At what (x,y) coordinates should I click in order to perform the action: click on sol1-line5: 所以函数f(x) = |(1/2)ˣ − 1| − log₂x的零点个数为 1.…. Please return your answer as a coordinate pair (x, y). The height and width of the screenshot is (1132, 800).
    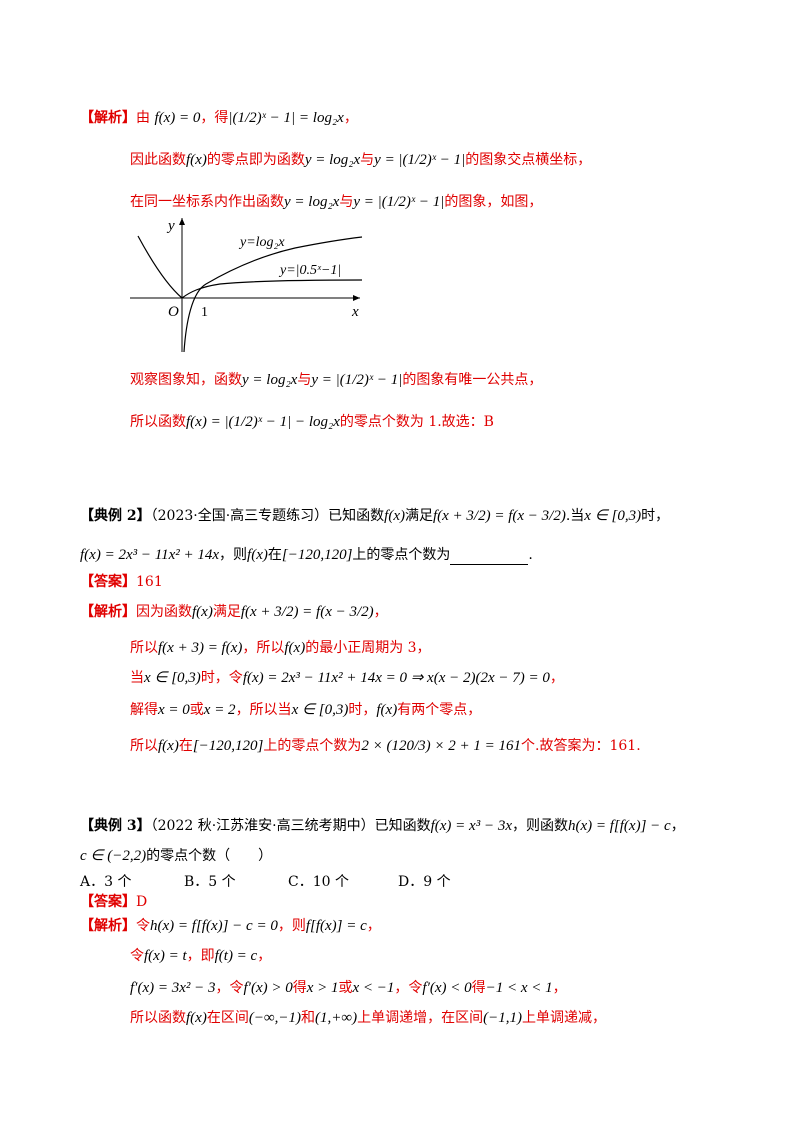
    Looking at the image, I should click on (312, 422).